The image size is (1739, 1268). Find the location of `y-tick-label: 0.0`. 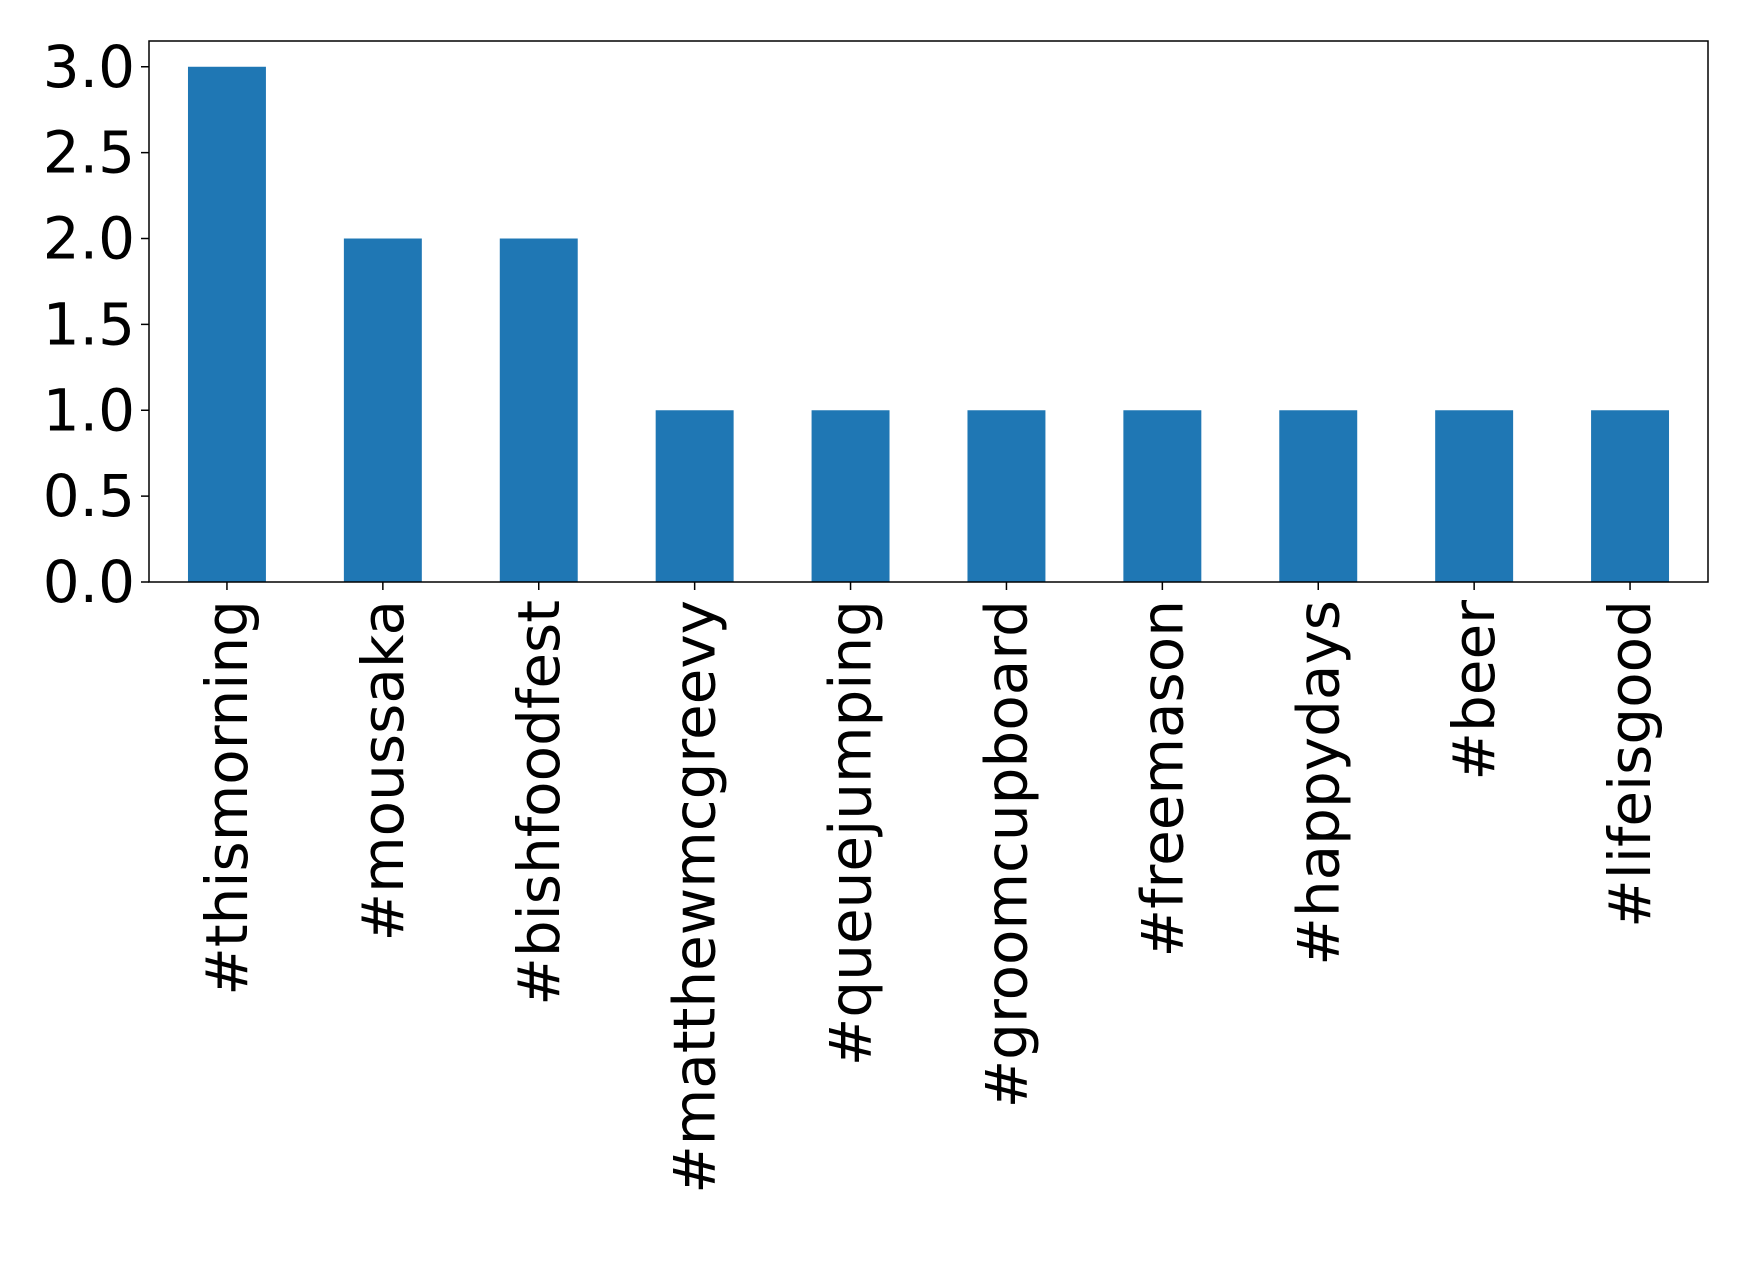

y-tick-label: 0.0 is located at coordinates (89, 582).